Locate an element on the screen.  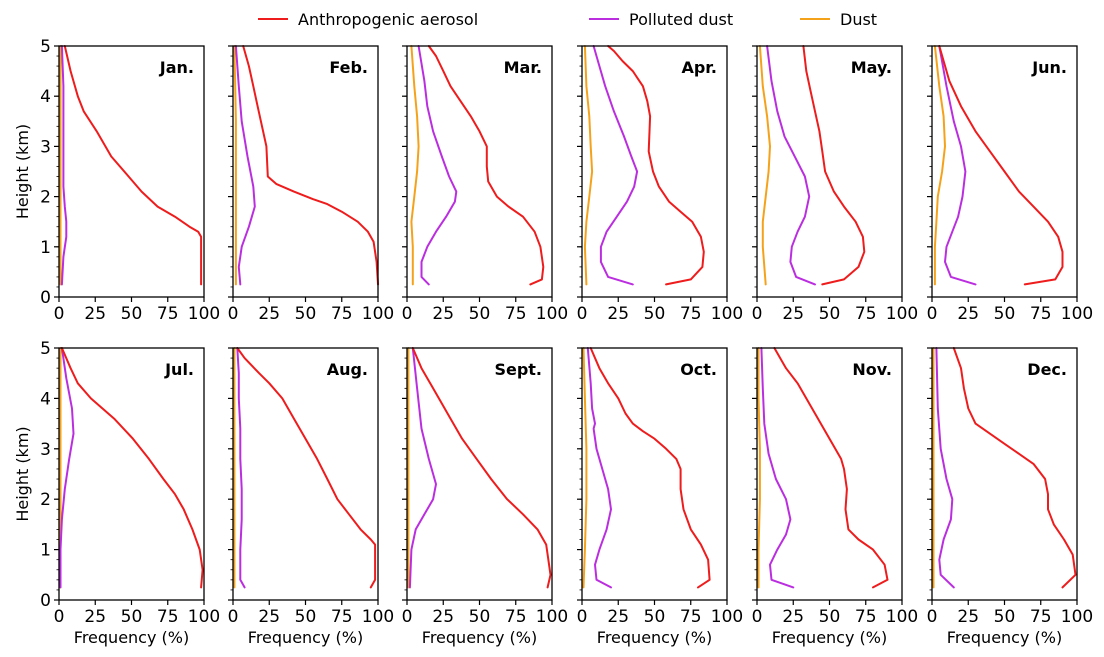
series-line-may-anthropogenic-aerosol is located at coordinates (834, 165).